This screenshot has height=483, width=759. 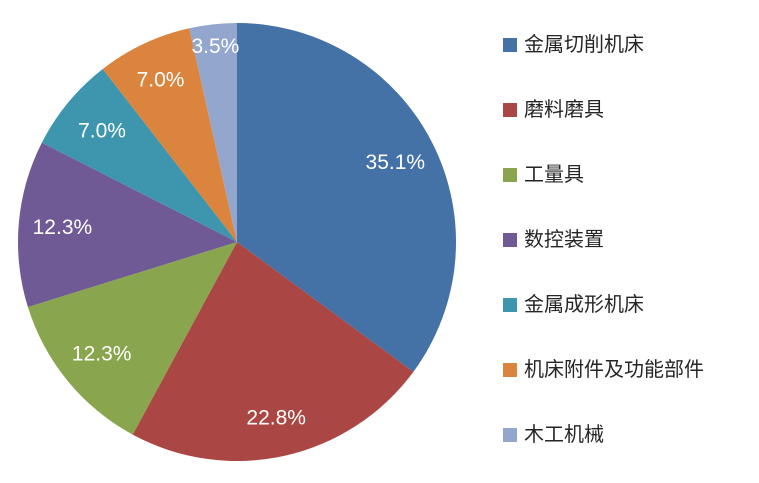 I want to click on legend-item-7: 木工机械, so click(x=603, y=435).